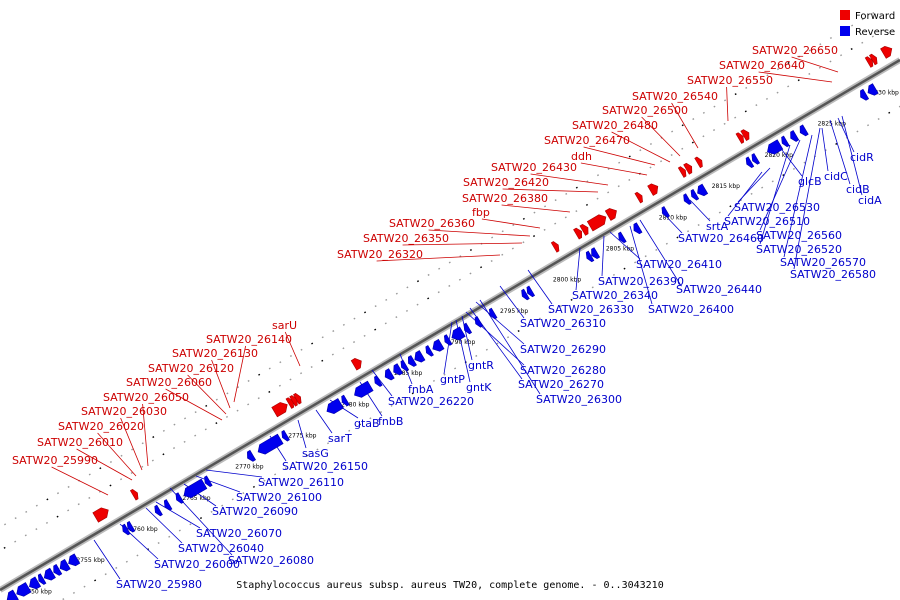  What do you see at coordinates (191, 368) in the screenshot?
I see `forward-gene-label: SATW20_26120` at bounding box center [191, 368].